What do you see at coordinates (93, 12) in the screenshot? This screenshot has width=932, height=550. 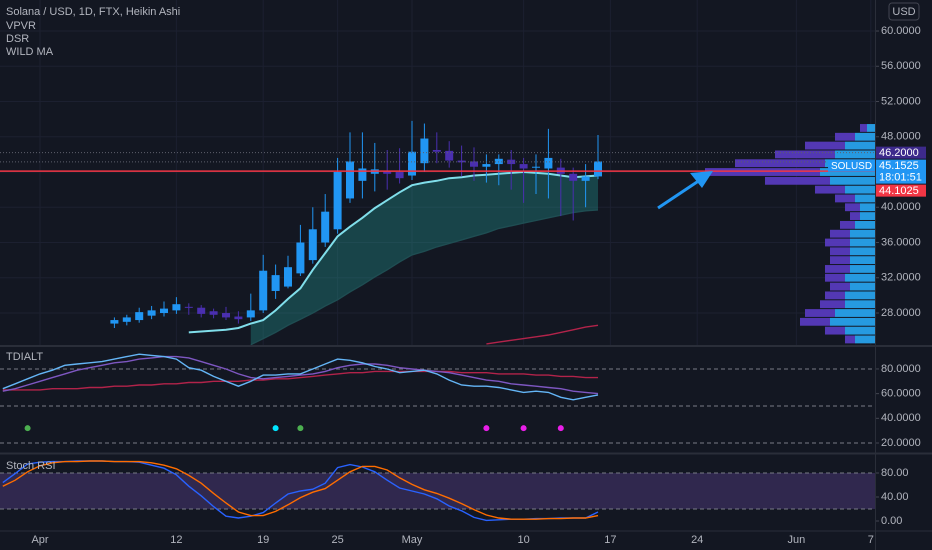 I see `chart-title: Solana / USD, 1D, FTX, Heikin Ashi` at bounding box center [93, 12].